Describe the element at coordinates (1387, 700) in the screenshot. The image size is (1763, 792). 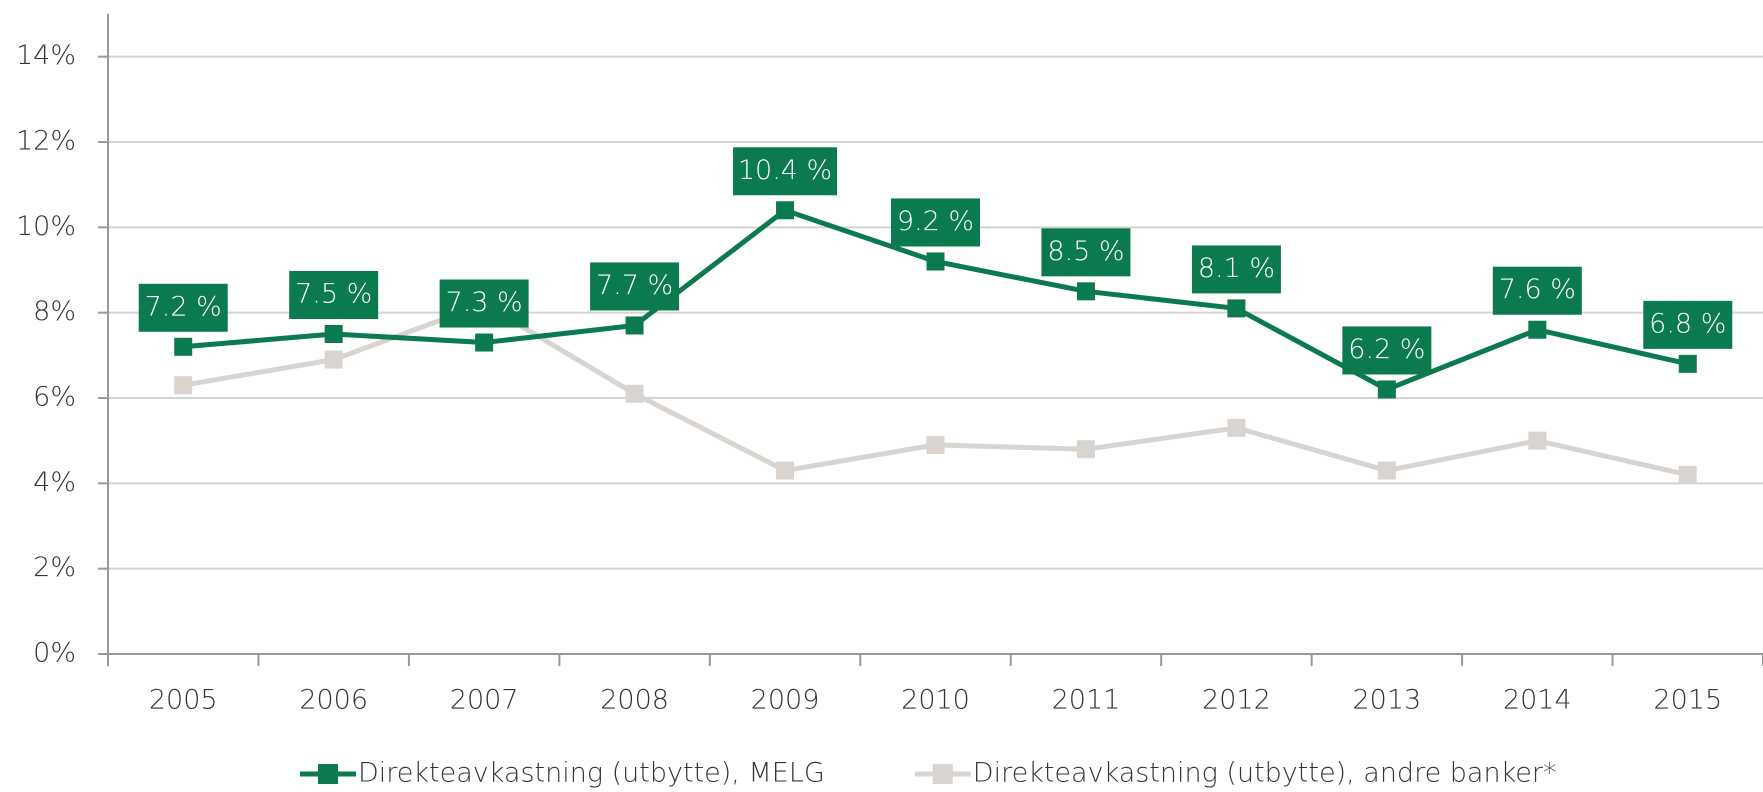
I see `x-tick-label: 2013` at that location.